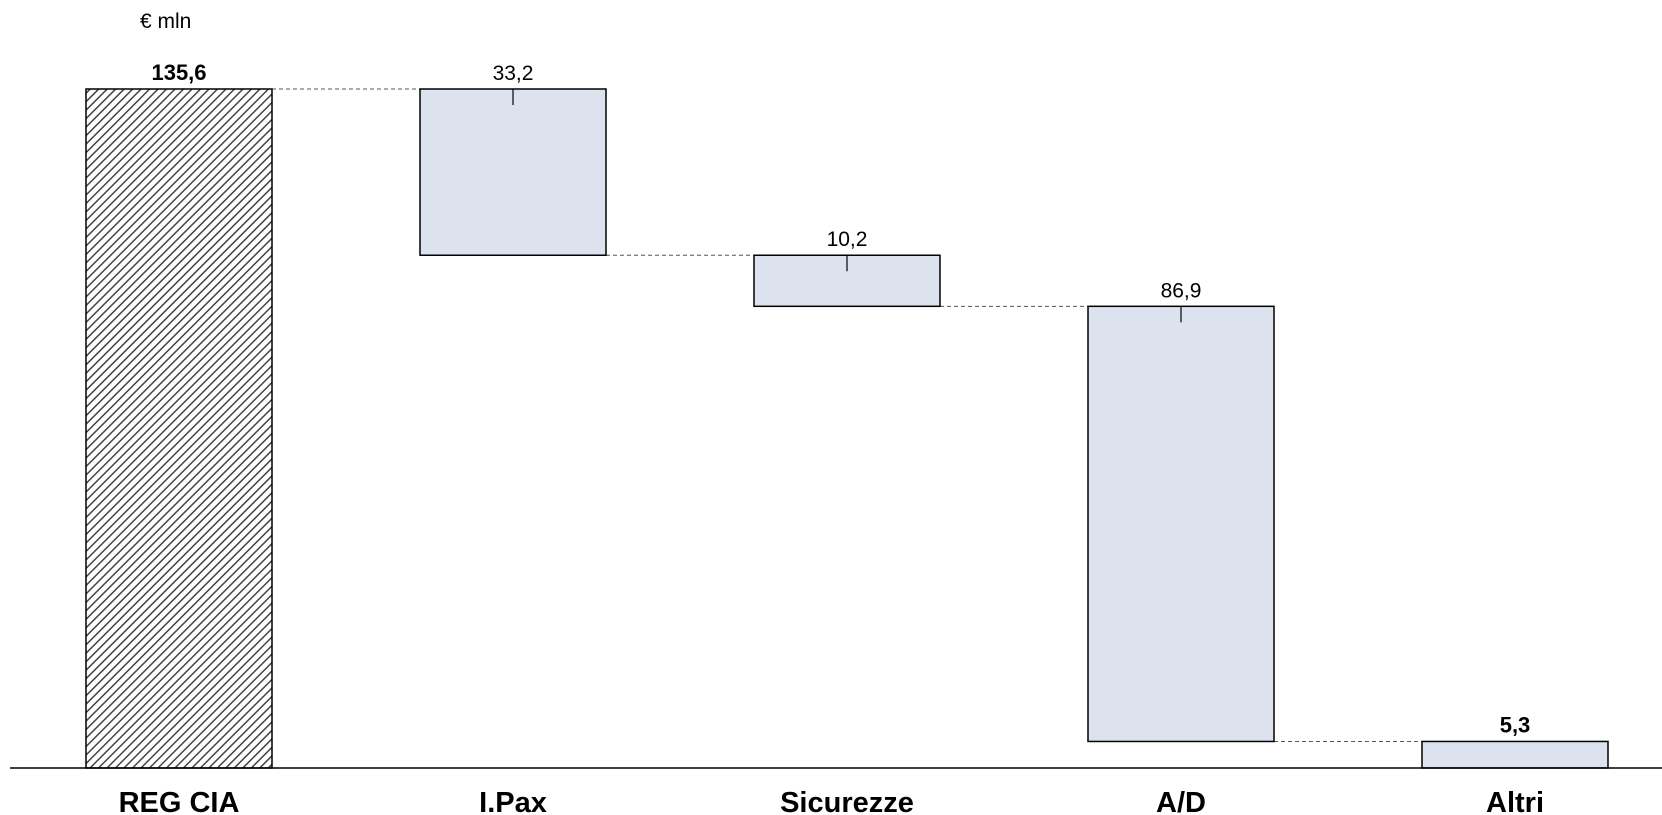  I want to click on category-label-sicurezze: Sicurezze, so click(847, 801).